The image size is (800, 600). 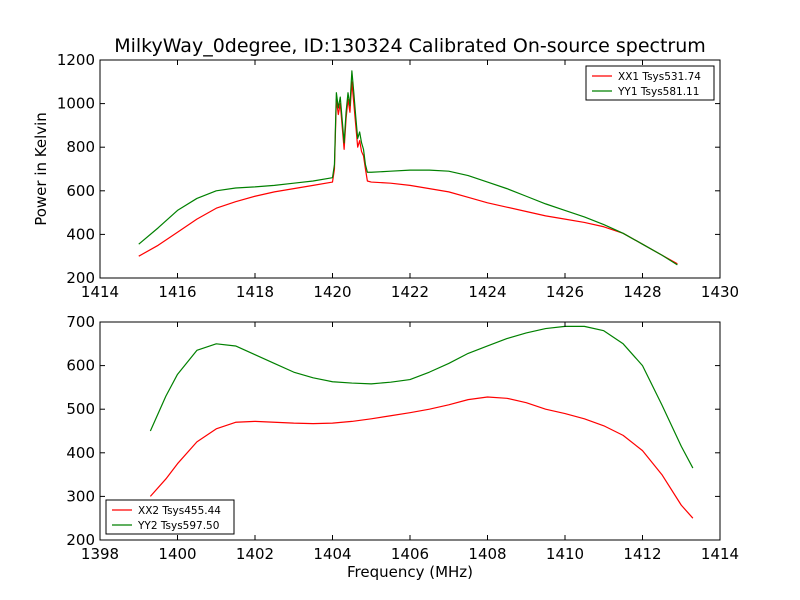 What do you see at coordinates (410, 554) in the screenshot?
I see `x-tick-label: 1406` at bounding box center [410, 554].